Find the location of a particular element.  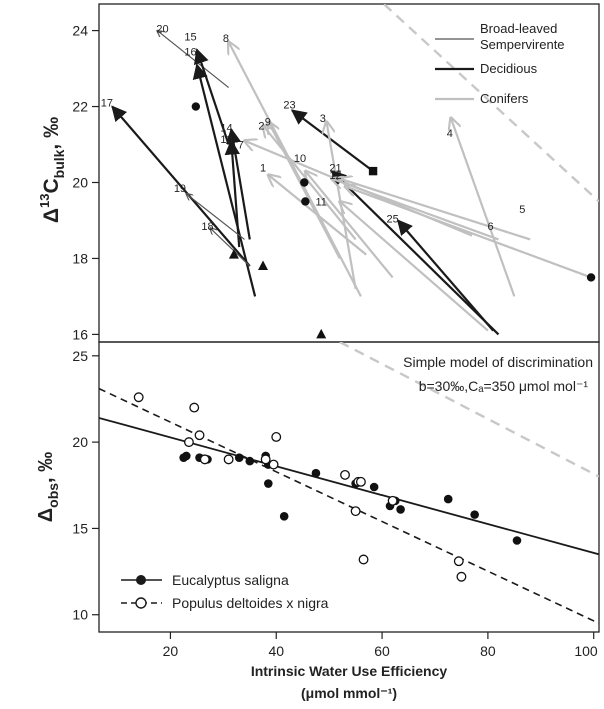

legend-populus-label: Populus deltoides x nigra is located at coordinates (250, 603).